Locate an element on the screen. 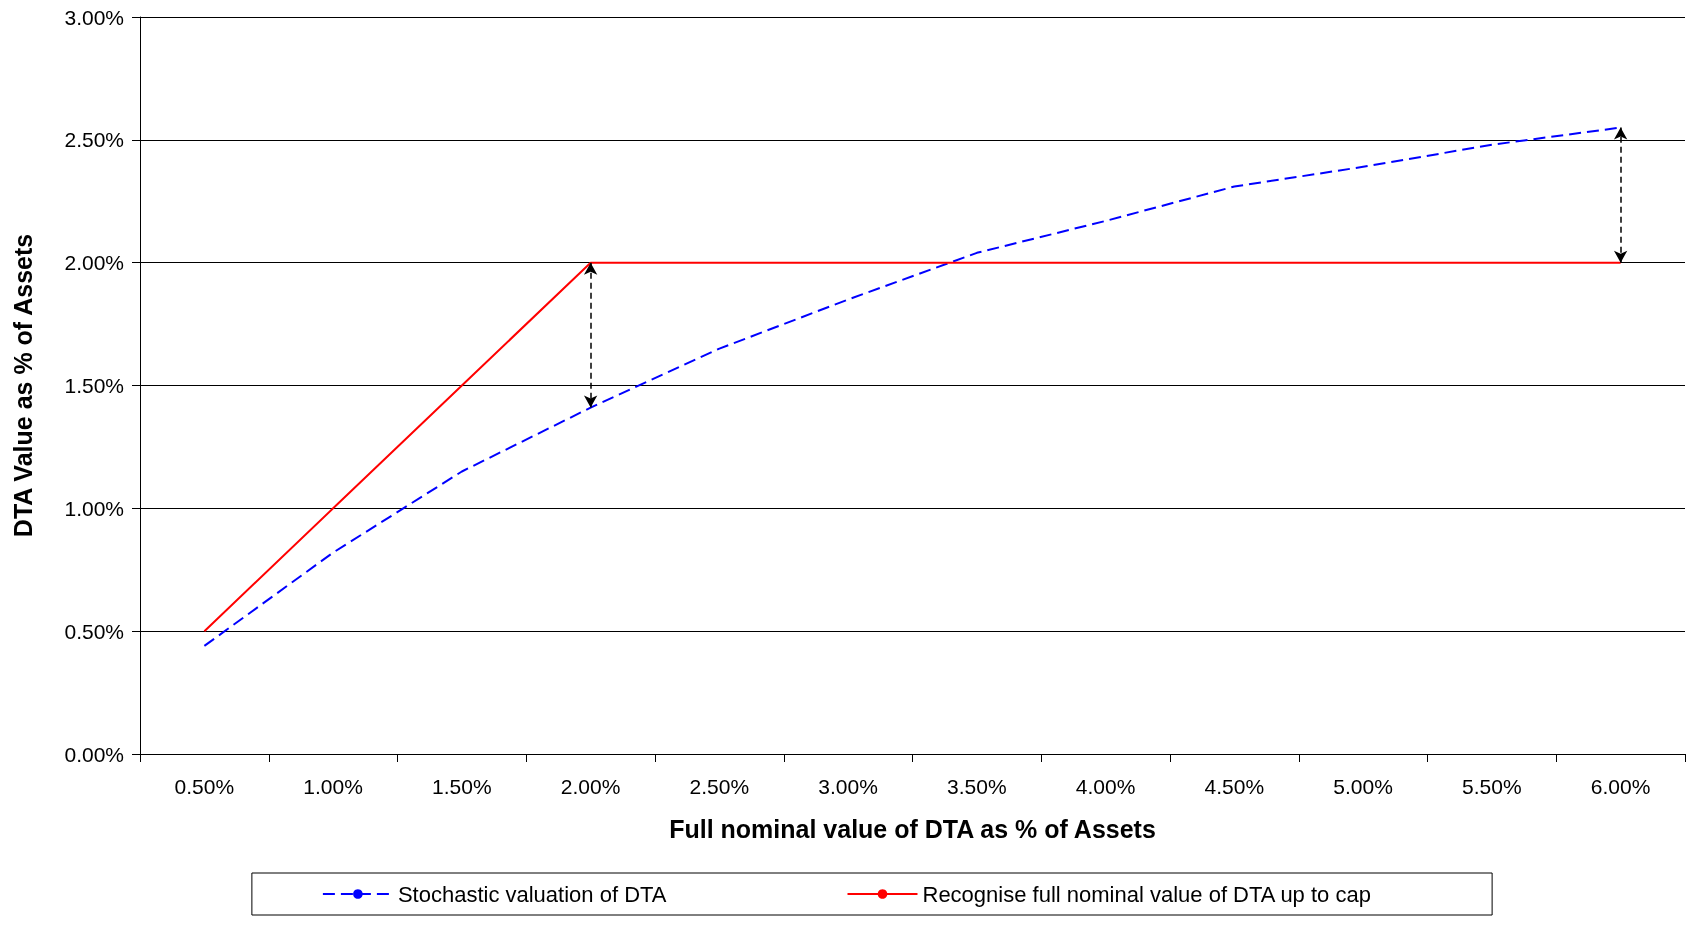  y-tick-label: 0.50% is located at coordinates (94, 631).